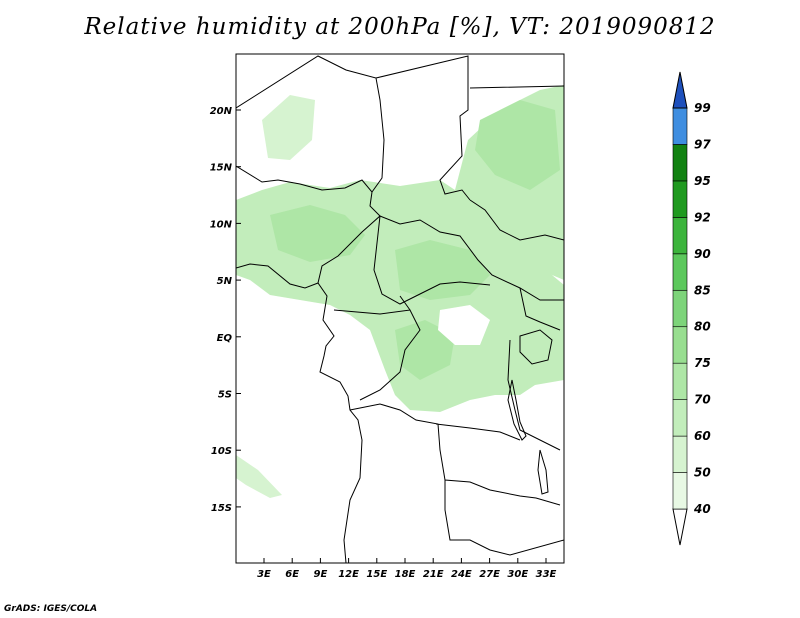 This screenshot has width=800, height=618. I want to click on colorbar-level-label: 92, so click(702, 217).